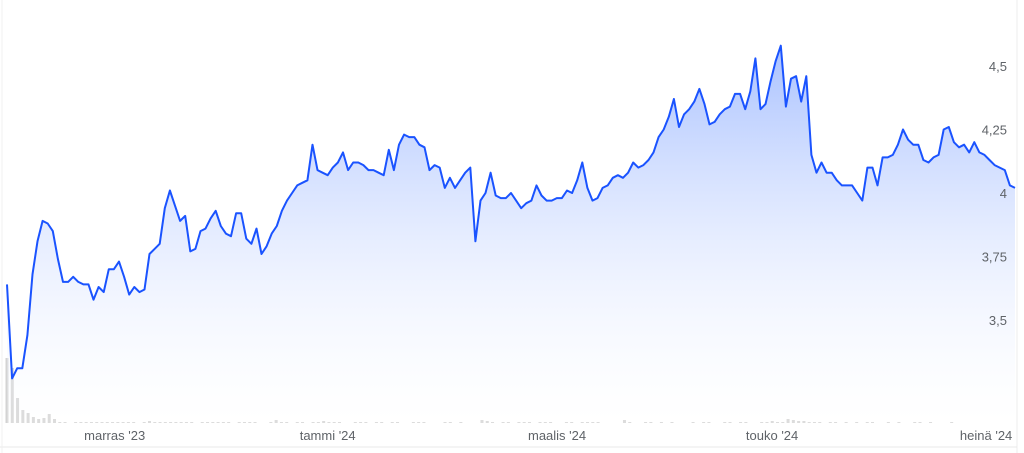 This screenshot has height=453, width=1024. What do you see at coordinates (994, 193) in the screenshot?
I see `y-axis: 4,5 4,25 4 3,75 3,5` at bounding box center [994, 193].